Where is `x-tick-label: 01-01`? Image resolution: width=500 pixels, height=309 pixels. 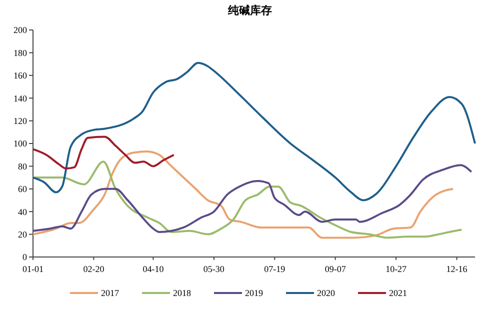
x-tick-label: 01-01 is located at coordinates (33, 269).